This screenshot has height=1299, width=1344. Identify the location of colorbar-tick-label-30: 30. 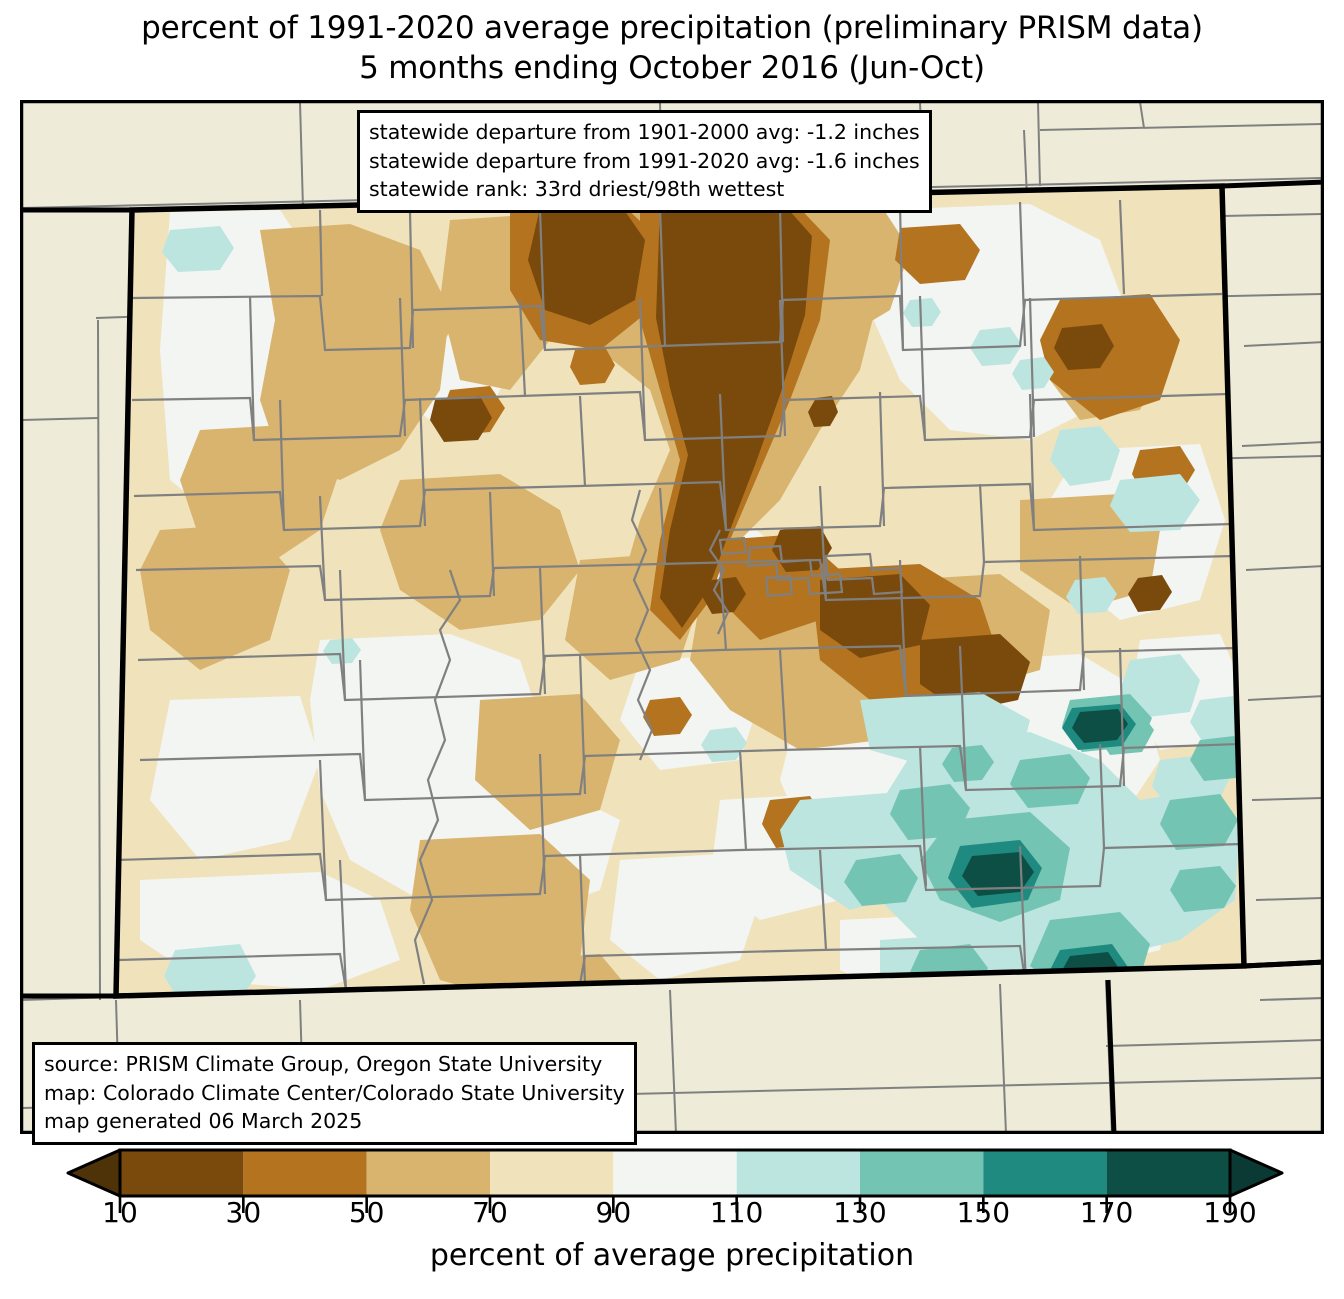
(243, 1212).